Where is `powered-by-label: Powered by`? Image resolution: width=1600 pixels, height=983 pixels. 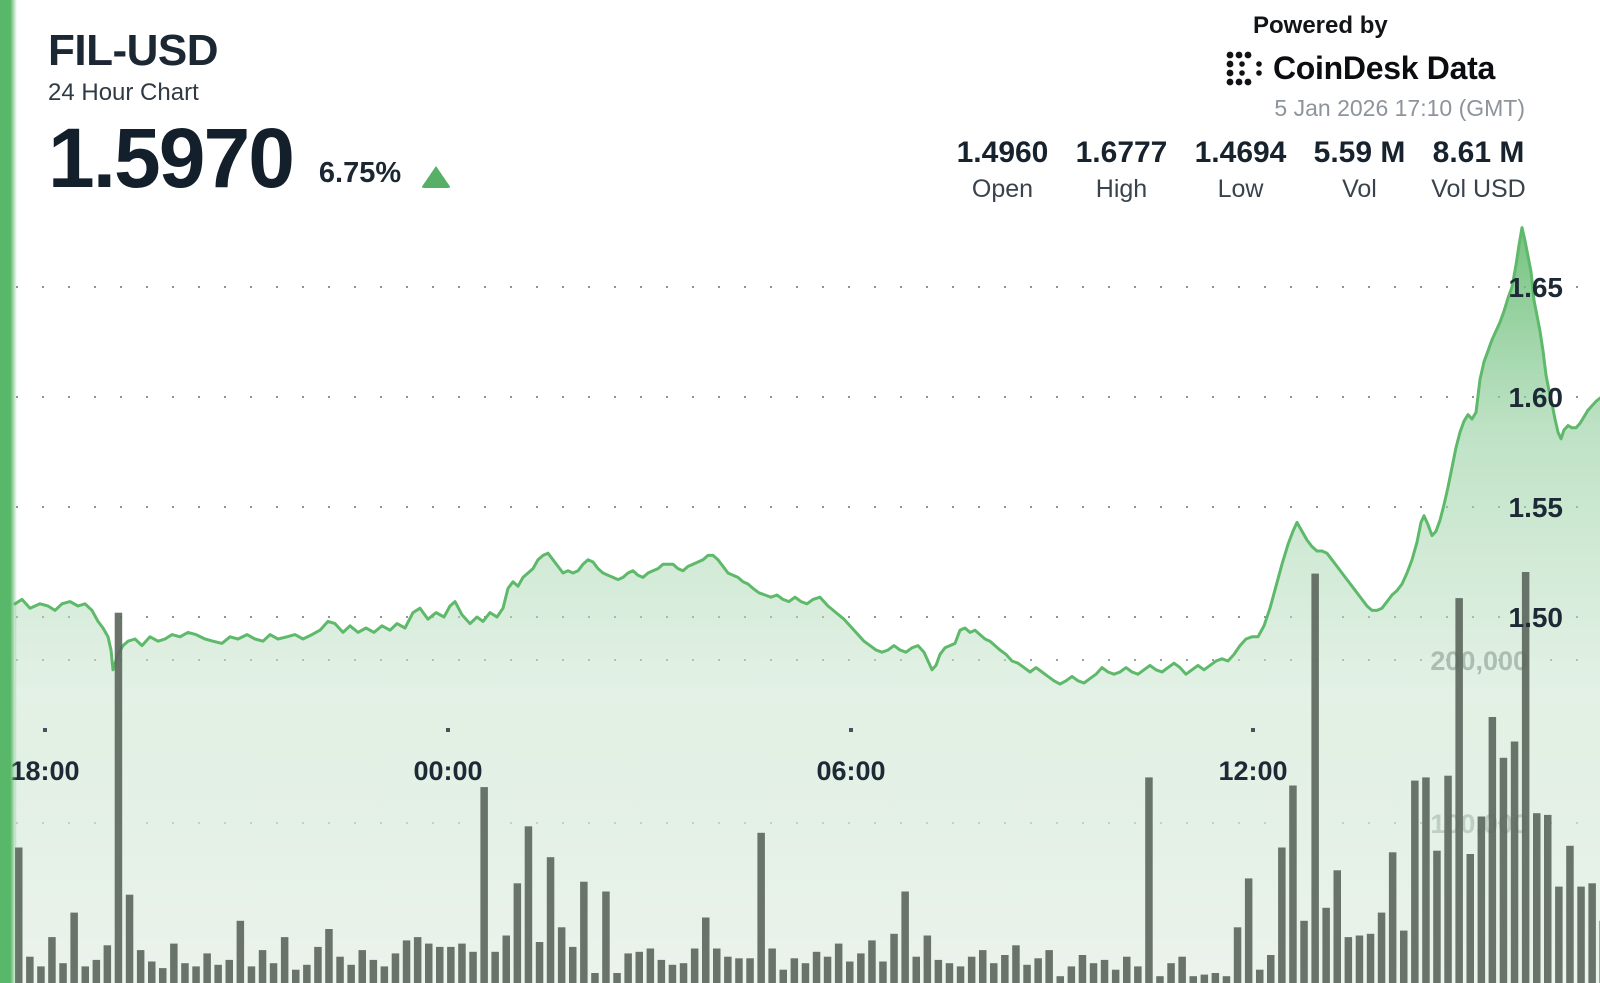
powered-by-label: Powered by is located at coordinates (1320, 25).